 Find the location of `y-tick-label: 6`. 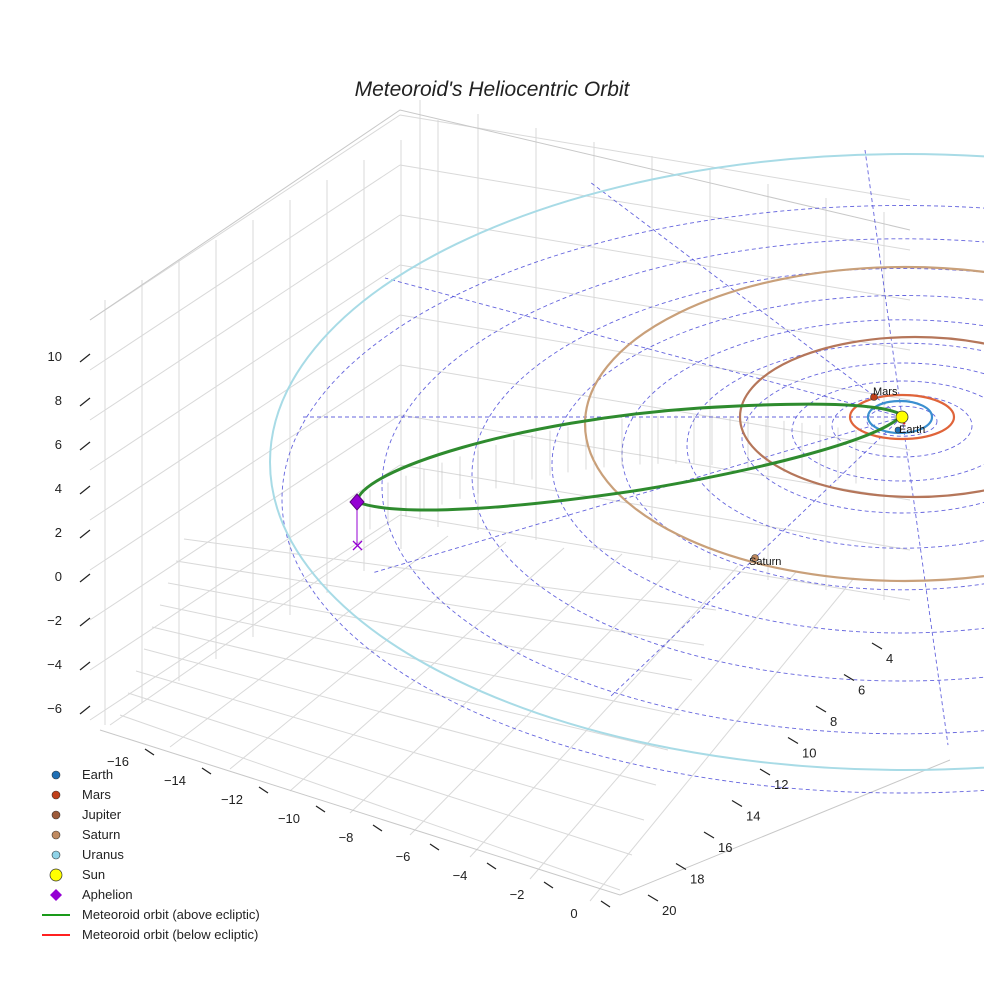

y-tick-label: 6 is located at coordinates (861, 690).